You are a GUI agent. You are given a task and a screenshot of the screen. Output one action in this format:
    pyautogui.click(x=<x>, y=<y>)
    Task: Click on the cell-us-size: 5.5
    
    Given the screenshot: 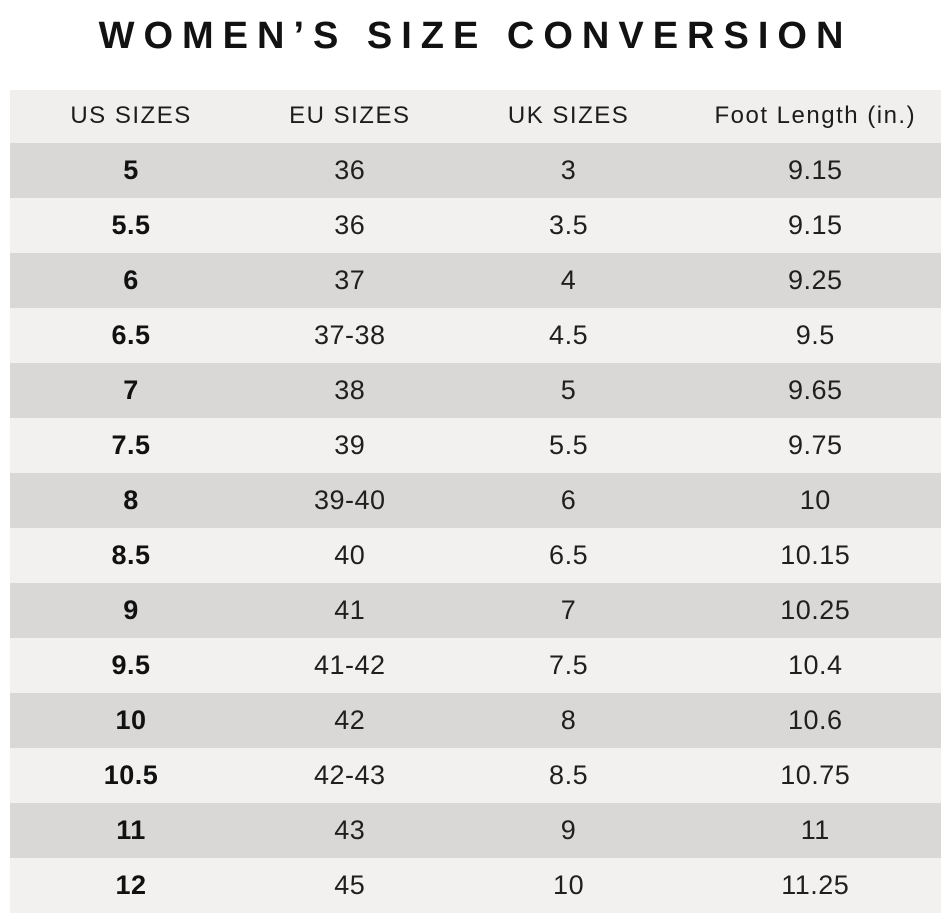 What is the action you would take?
    pyautogui.click(x=131, y=224)
    